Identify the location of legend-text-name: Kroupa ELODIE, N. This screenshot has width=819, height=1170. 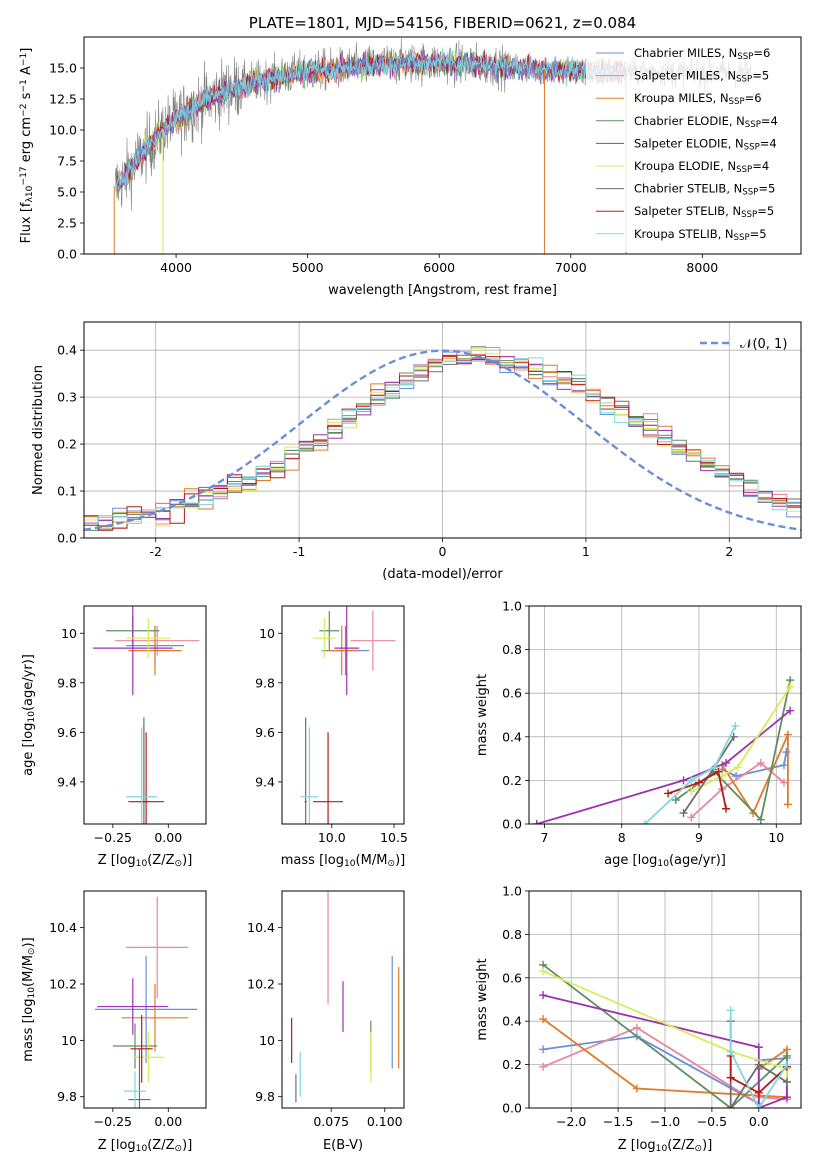
(685, 166).